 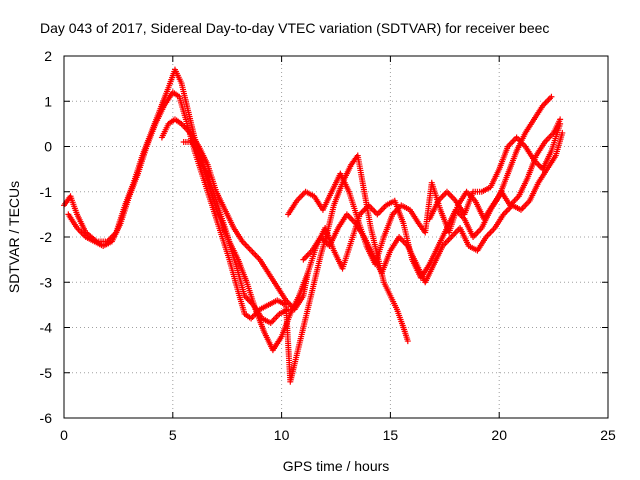 I want to click on x-tick-label: 5, so click(x=173, y=435).